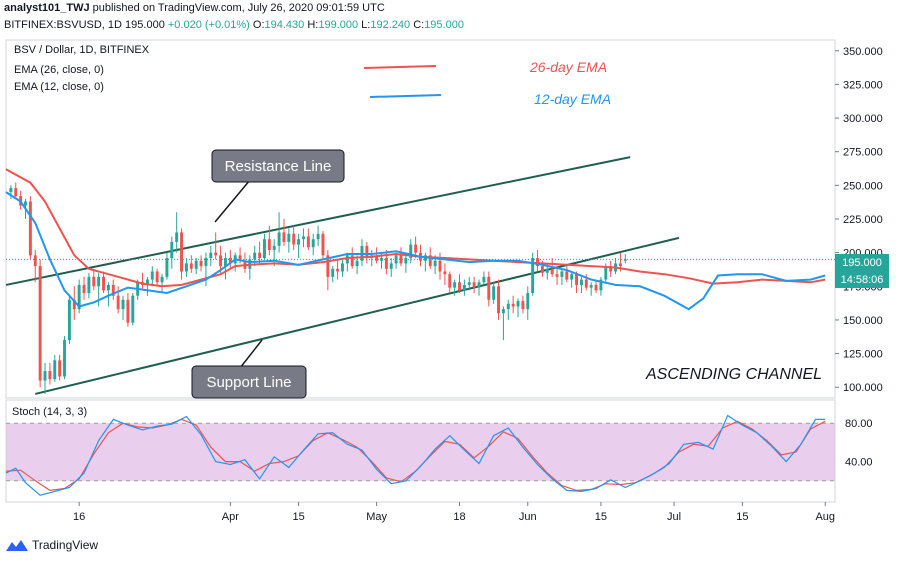 This screenshot has height=562, width=900. I want to click on ema26-legend-swatch, so click(400, 67).